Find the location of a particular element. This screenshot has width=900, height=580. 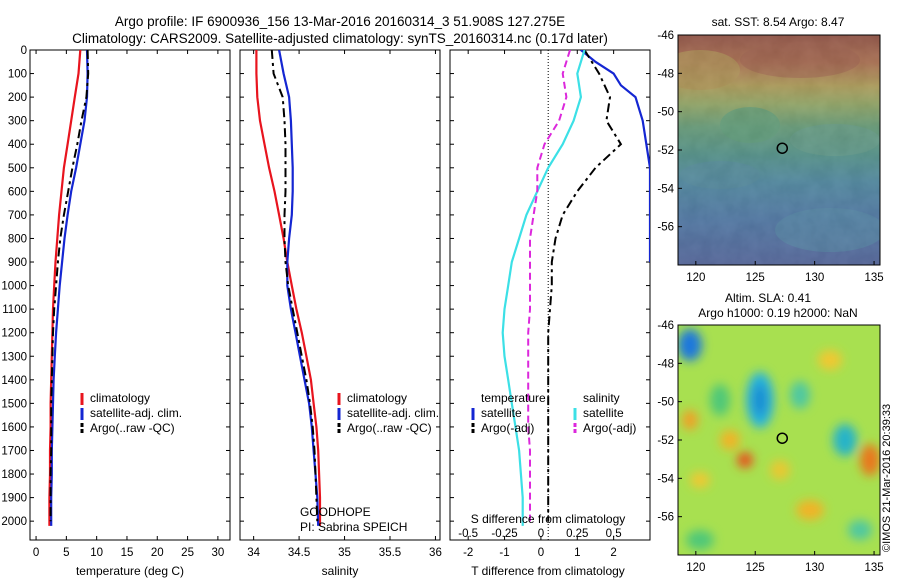

y-tick-label: 1400 is located at coordinates (14, 381).